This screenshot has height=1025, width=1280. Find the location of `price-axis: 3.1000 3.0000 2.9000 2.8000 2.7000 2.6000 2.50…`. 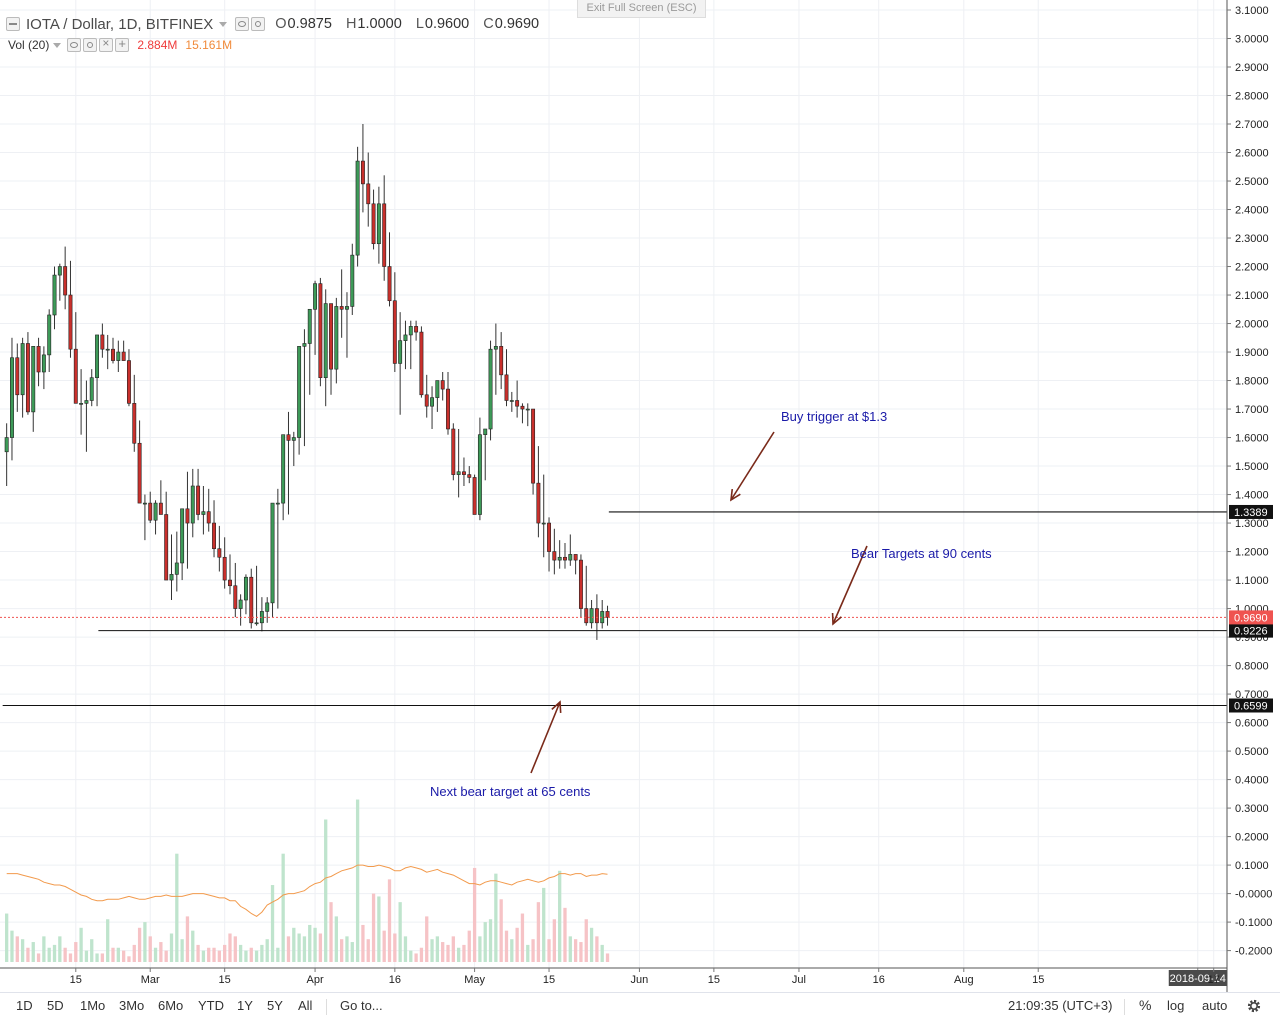

price-axis: 3.1000 3.0000 2.9000 2.8000 2.7000 2.6000 2.50… is located at coordinates (1249, 481).